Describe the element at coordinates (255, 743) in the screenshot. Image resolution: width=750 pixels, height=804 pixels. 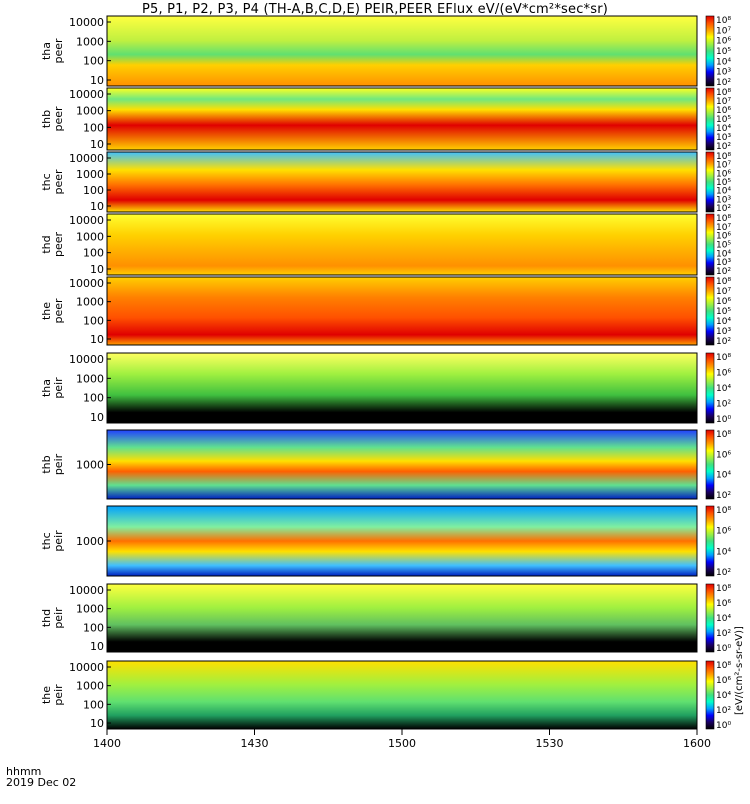
I see `x-tick-label: 1430` at that location.